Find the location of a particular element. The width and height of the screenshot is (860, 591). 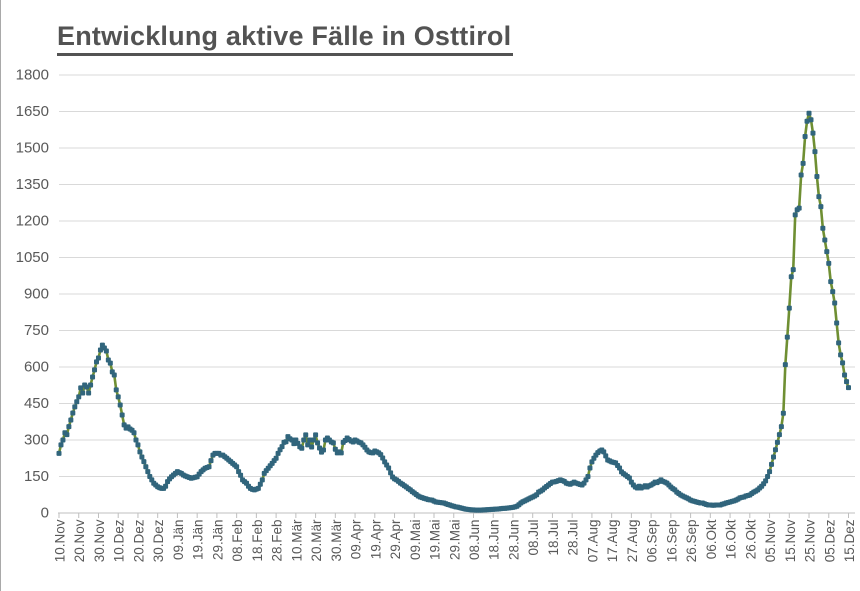

y-tick-label: 1650 is located at coordinates (32, 111).